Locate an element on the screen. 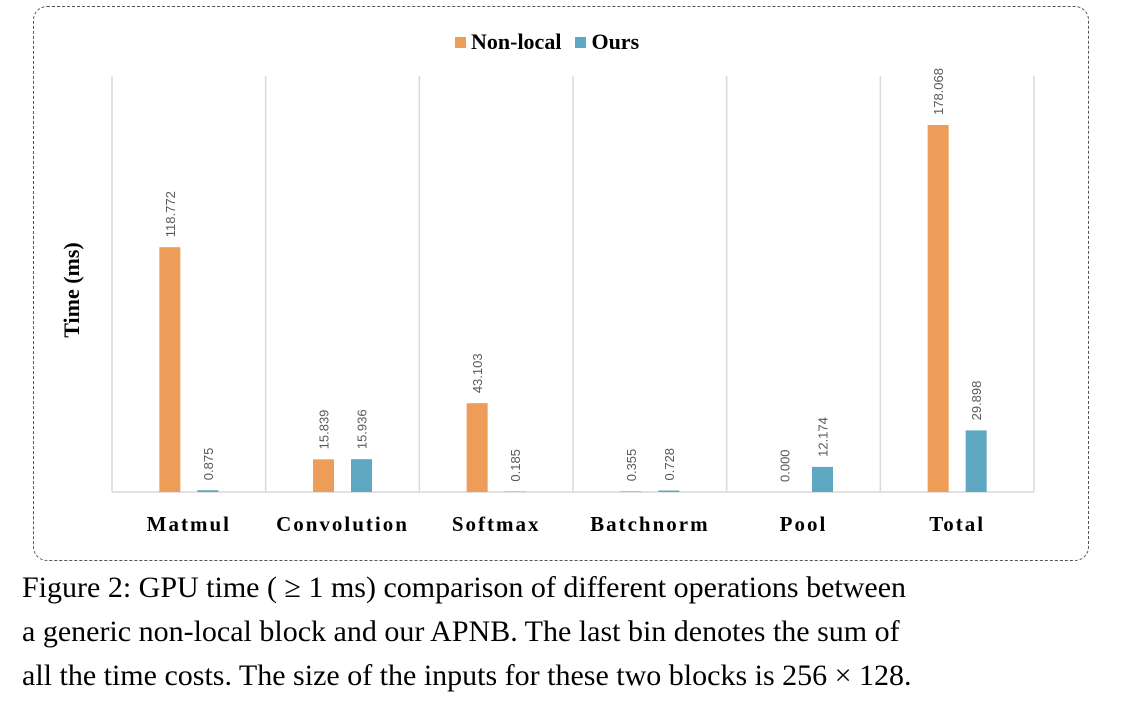  bar-non-local-matmul is located at coordinates (170, 369).